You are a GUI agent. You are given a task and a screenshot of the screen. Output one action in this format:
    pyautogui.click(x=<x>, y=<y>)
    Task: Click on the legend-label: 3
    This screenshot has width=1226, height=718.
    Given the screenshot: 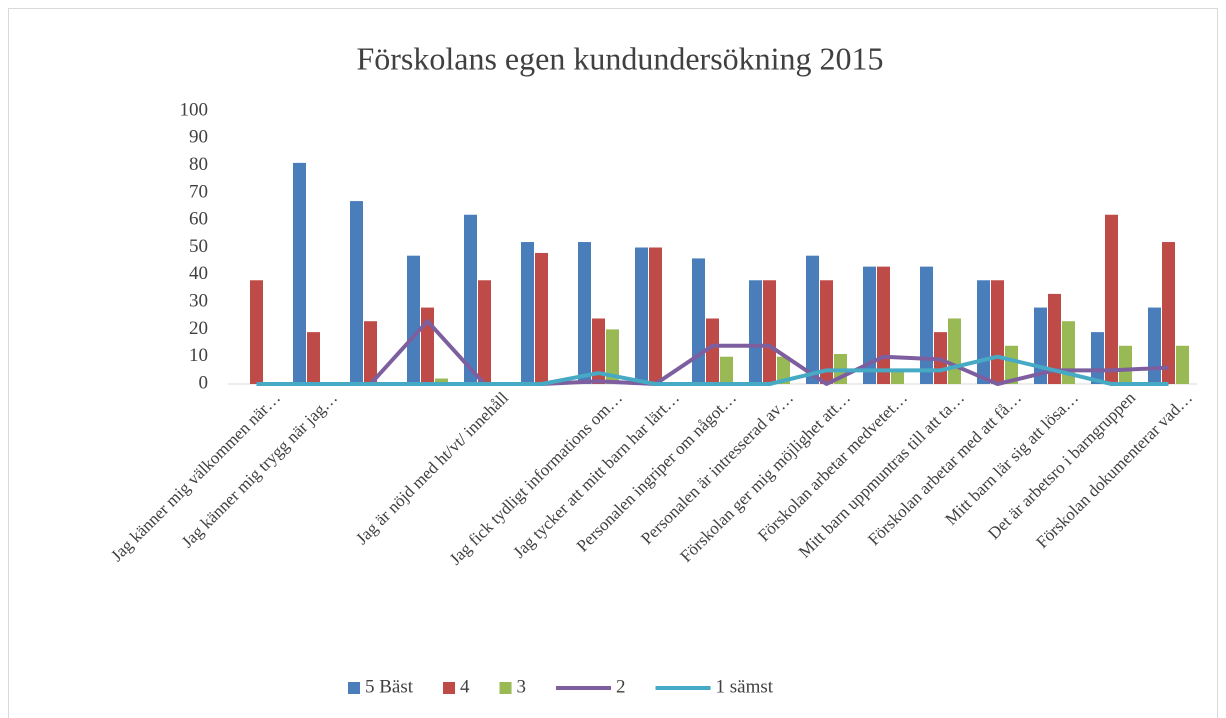 What is the action you would take?
    pyautogui.click(x=522, y=686)
    